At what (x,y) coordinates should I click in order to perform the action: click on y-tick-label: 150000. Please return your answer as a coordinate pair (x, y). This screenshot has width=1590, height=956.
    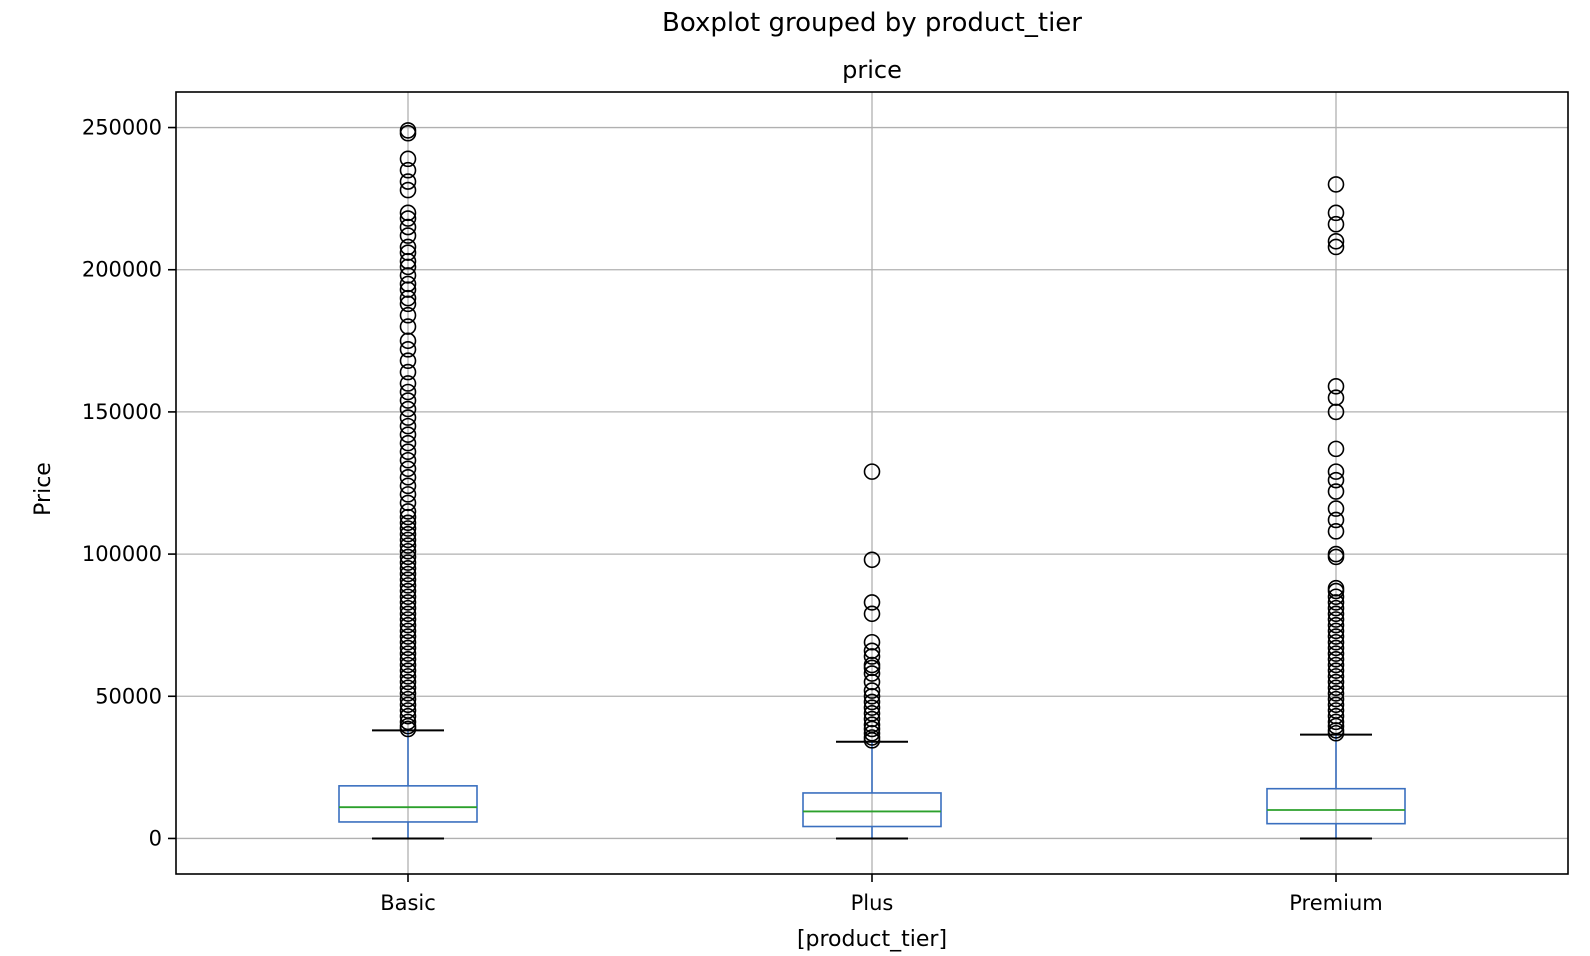
    Looking at the image, I should click on (122, 412).